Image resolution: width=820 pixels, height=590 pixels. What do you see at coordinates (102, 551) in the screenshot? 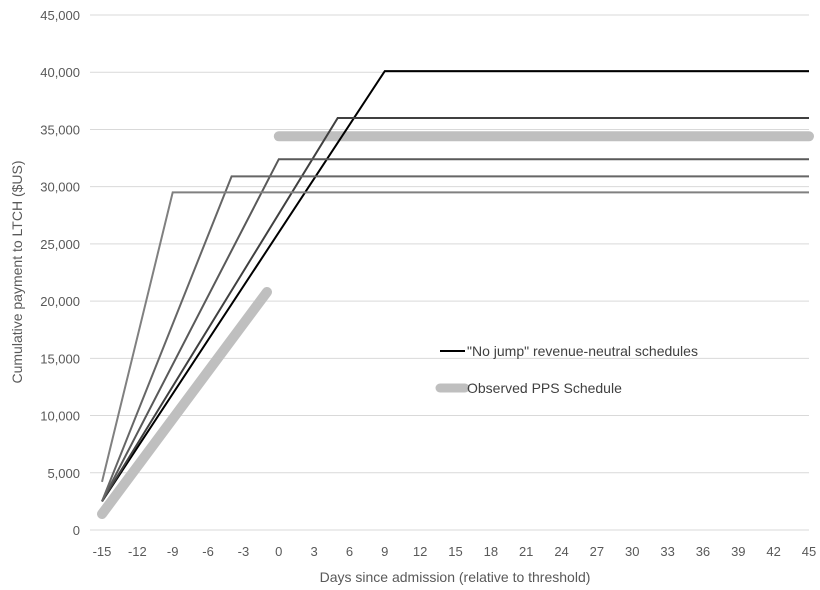
I see `x-tick-label: -15` at bounding box center [102, 551].